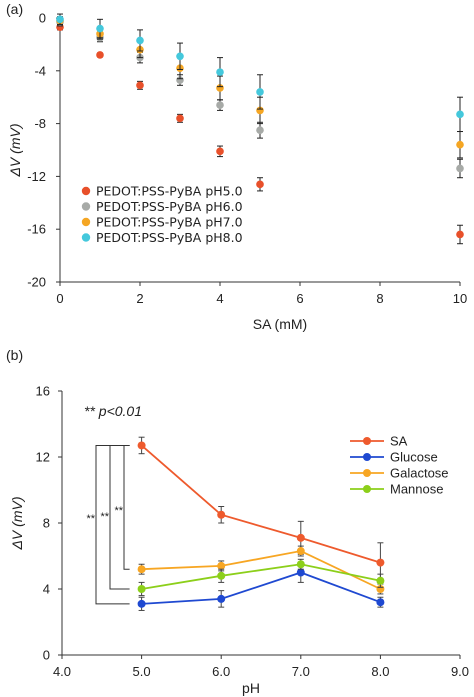 The width and height of the screenshot is (474, 697). I want to click on y-tick-label: -16, so click(36, 229).